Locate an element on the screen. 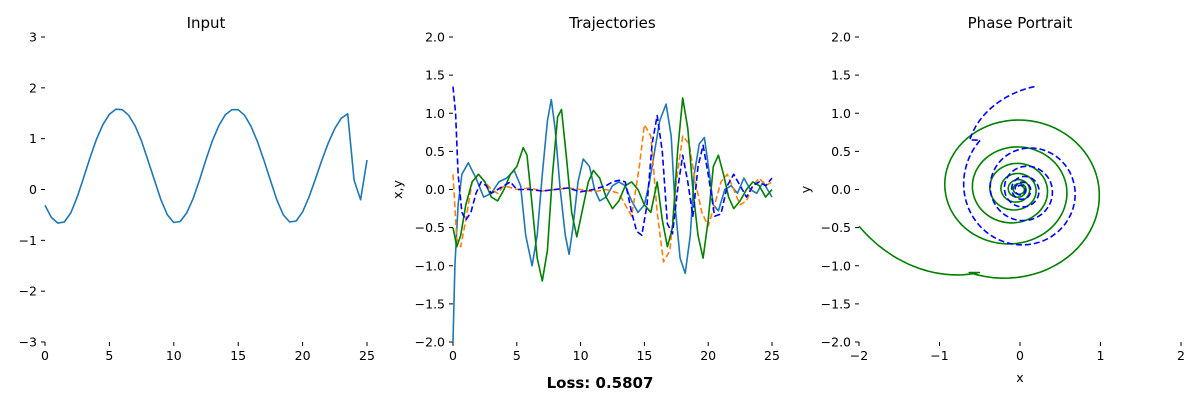 The height and width of the screenshot is (400, 1200). y-tick-label: −2 is located at coordinates (28, 291).